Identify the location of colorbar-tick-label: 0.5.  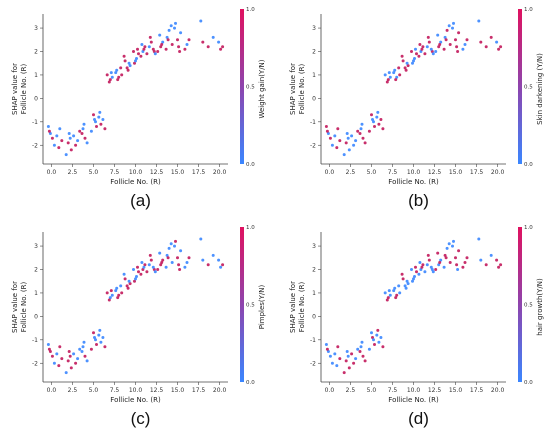
(250, 306).